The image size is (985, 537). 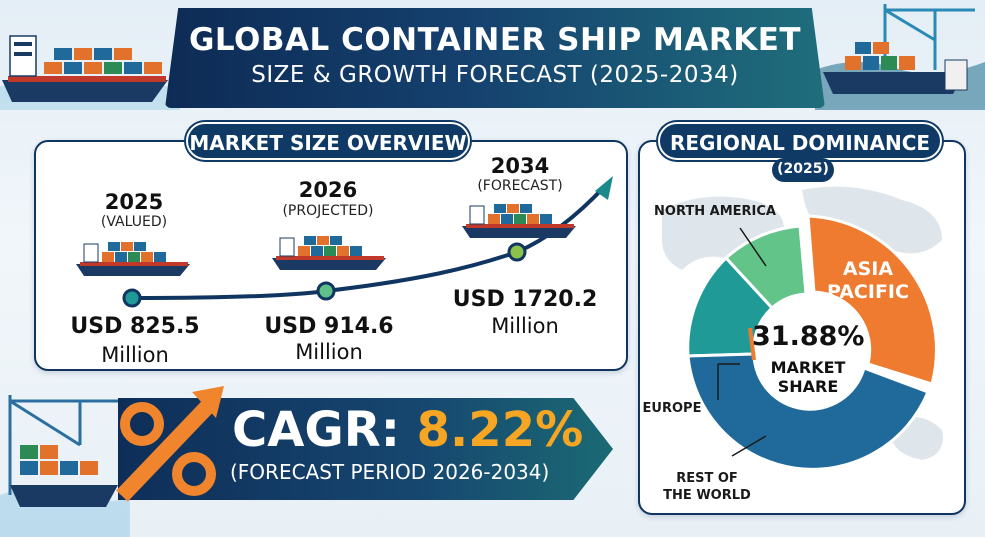 What do you see at coordinates (525, 326) in the screenshot?
I see `value-2034-unit: Million` at bounding box center [525, 326].